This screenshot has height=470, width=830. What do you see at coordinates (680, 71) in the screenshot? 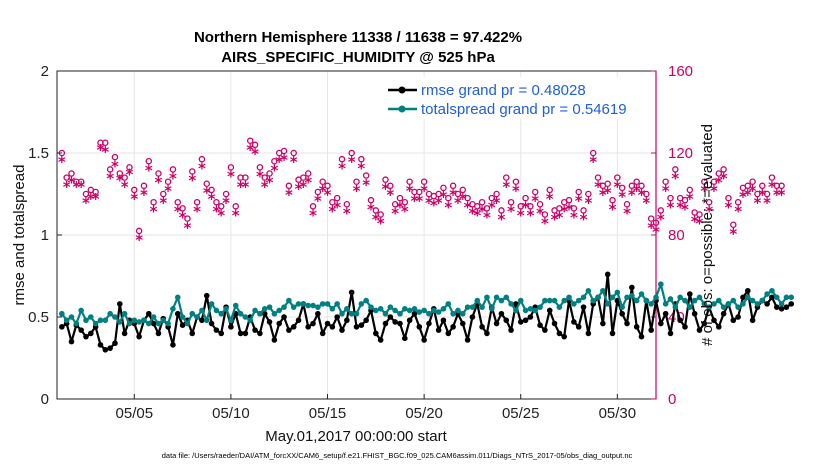
I see `y-right-tick-label: 160` at bounding box center [680, 71].